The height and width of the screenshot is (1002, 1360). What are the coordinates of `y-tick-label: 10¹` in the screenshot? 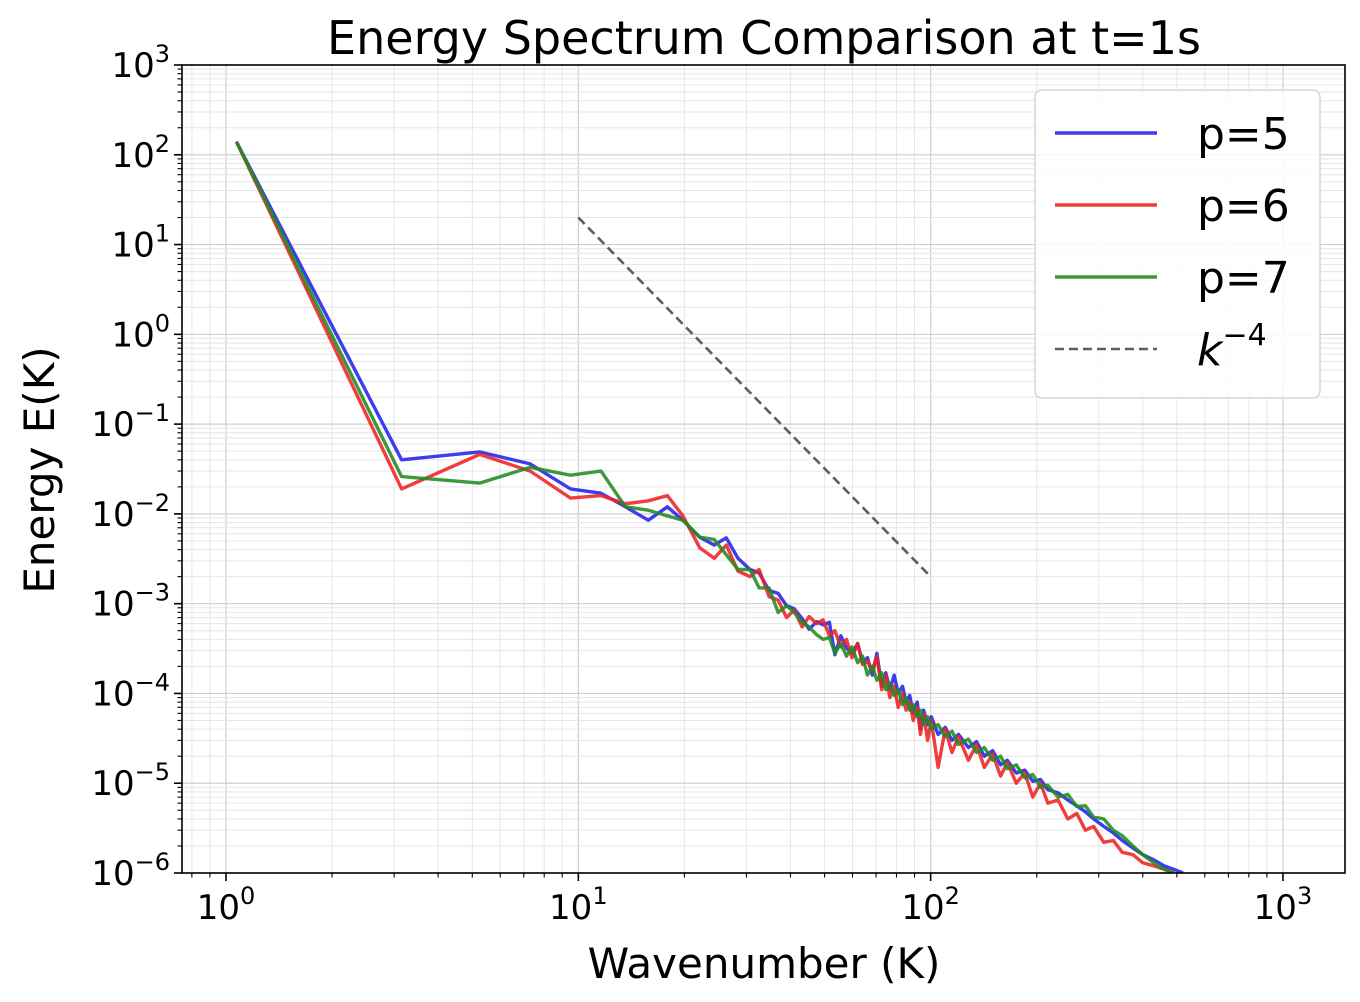 It's located at (140, 243).